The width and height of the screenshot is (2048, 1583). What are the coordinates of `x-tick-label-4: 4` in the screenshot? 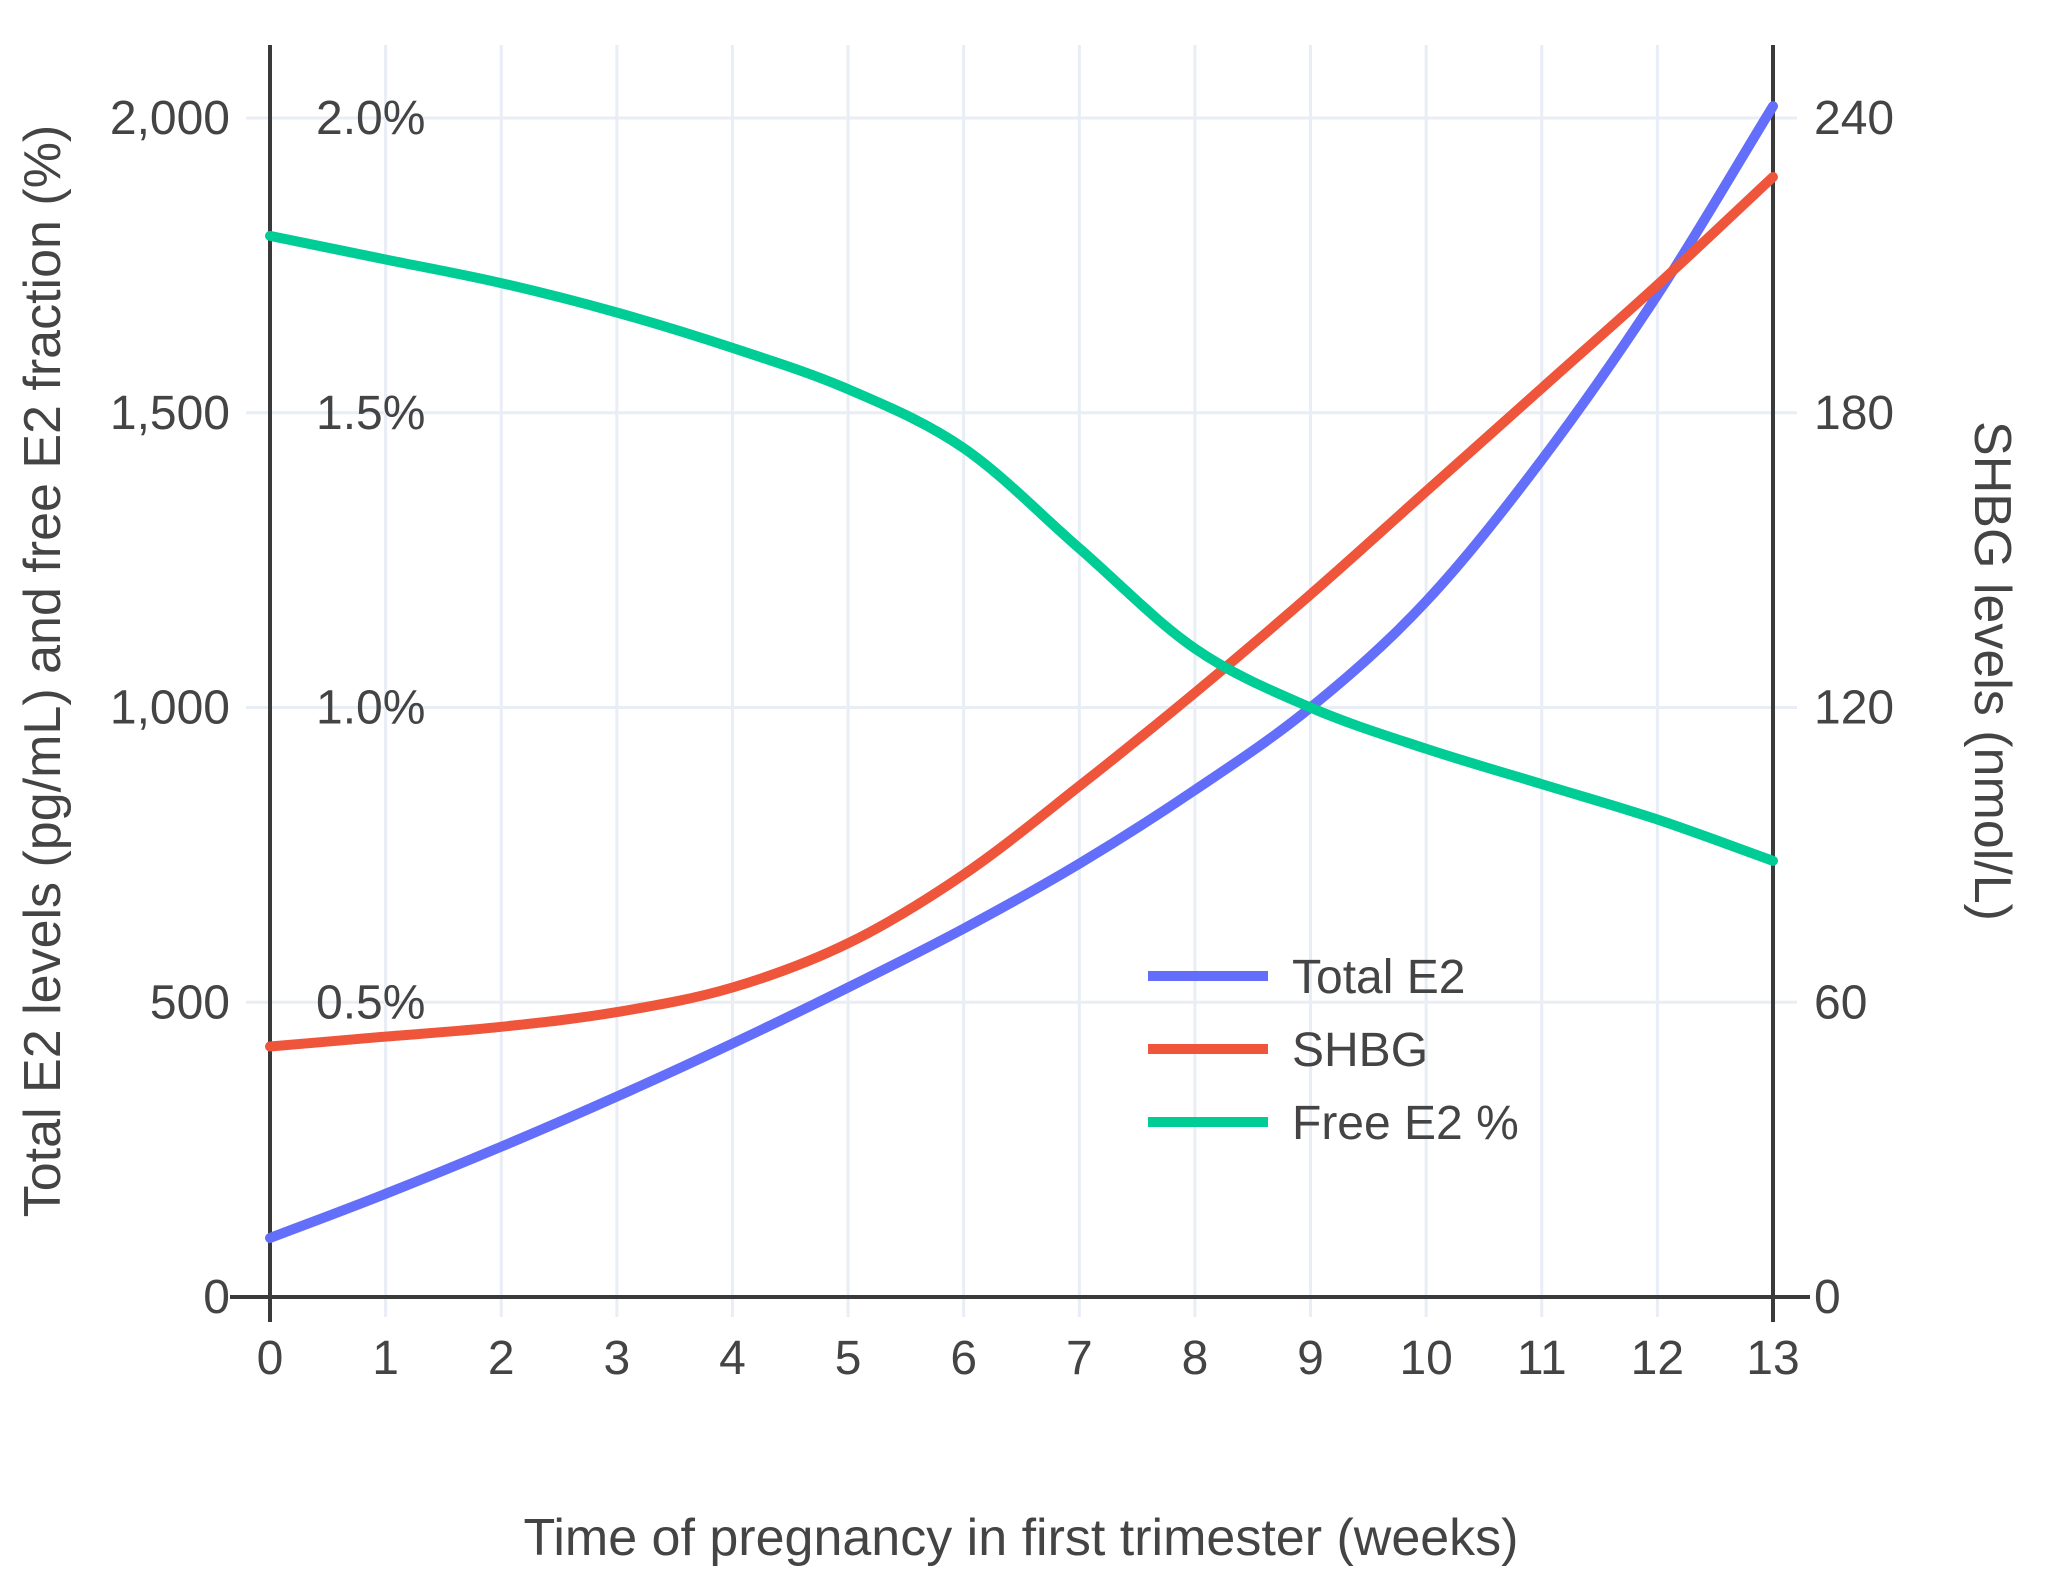 It's located at (732, 1358).